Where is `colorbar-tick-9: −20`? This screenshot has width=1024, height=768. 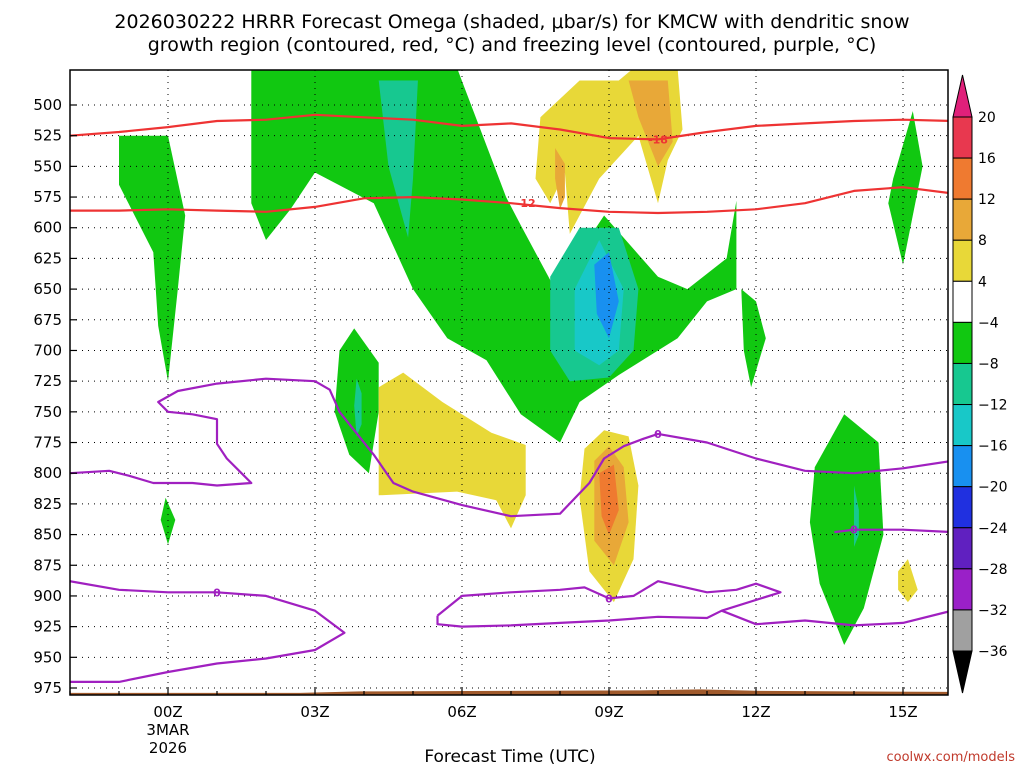
colorbar-tick-9: −20 is located at coordinates (993, 488).